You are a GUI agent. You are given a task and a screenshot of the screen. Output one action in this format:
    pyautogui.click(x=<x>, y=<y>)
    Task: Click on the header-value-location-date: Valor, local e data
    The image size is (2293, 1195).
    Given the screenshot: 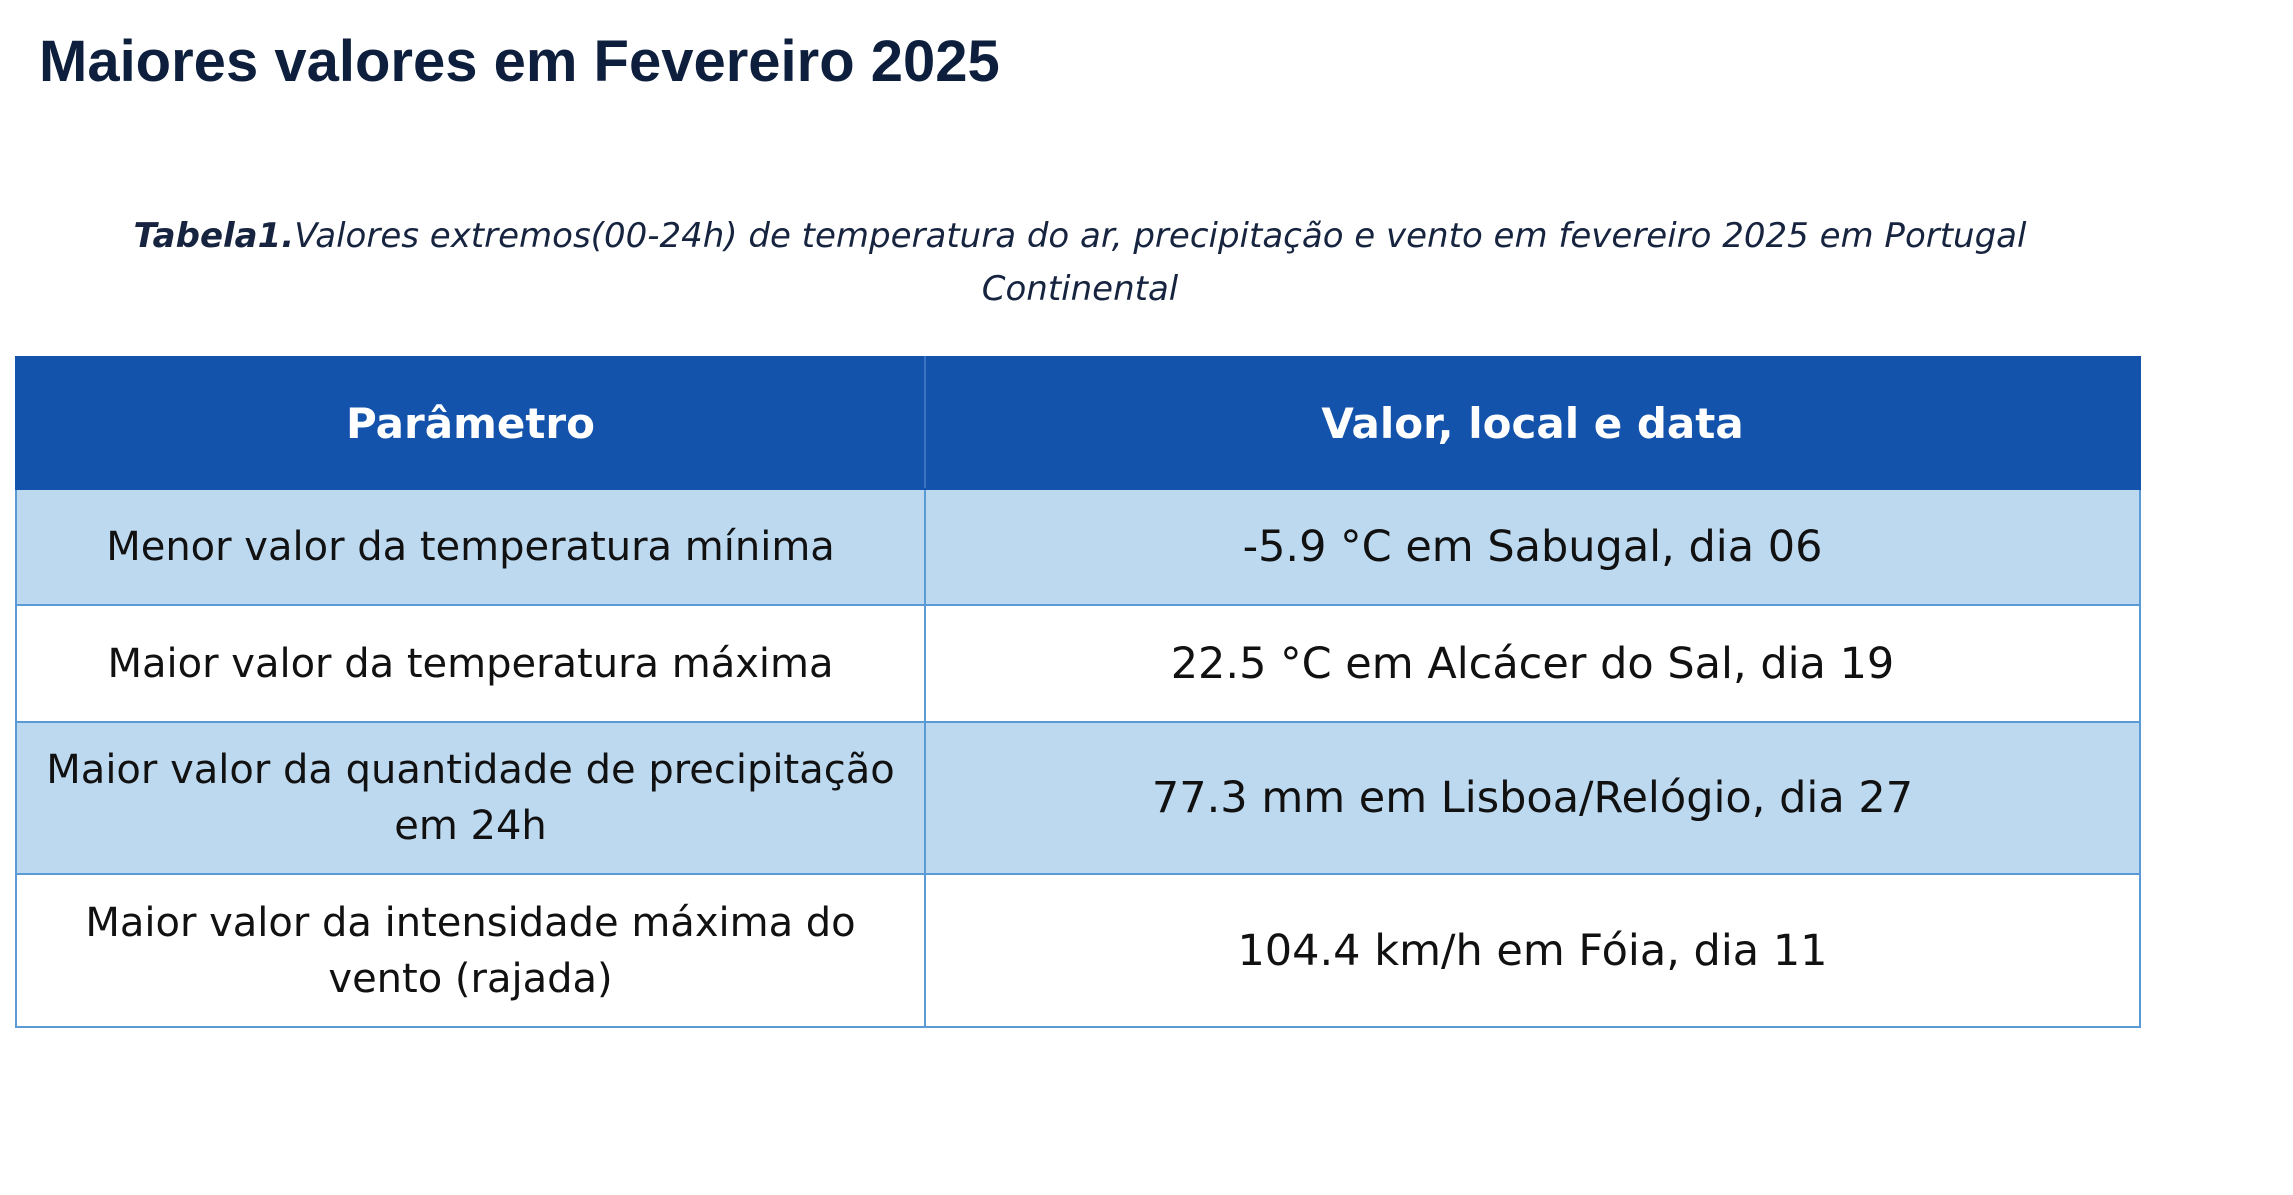 What is the action you would take?
    pyautogui.click(x=1532, y=423)
    